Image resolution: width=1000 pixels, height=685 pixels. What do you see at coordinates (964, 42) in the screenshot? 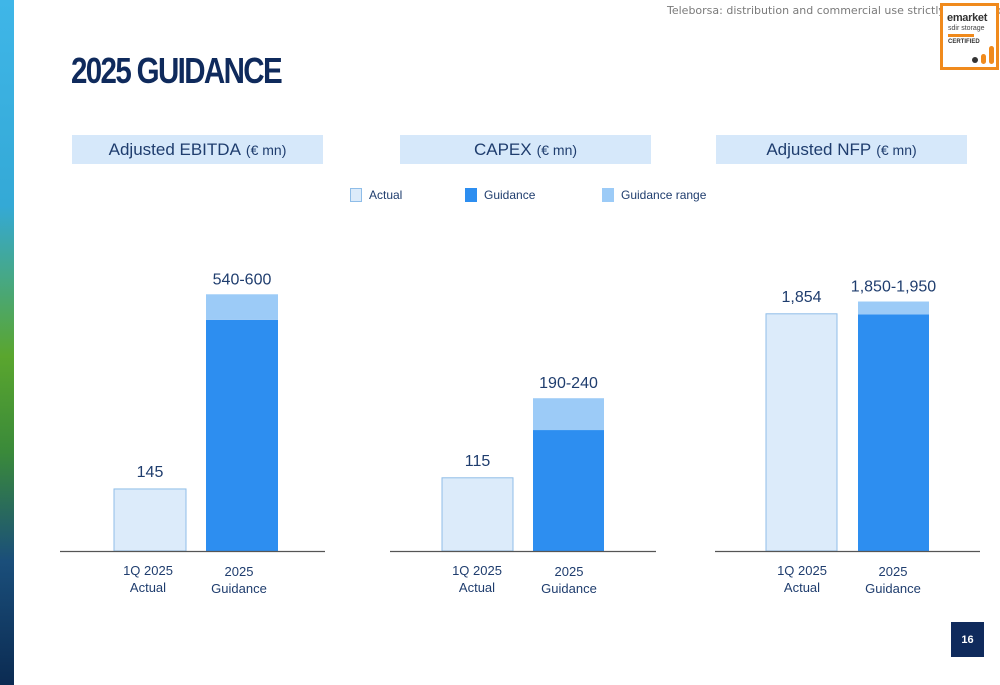
I see `badge-line-3: CERTIFIED` at bounding box center [964, 42].